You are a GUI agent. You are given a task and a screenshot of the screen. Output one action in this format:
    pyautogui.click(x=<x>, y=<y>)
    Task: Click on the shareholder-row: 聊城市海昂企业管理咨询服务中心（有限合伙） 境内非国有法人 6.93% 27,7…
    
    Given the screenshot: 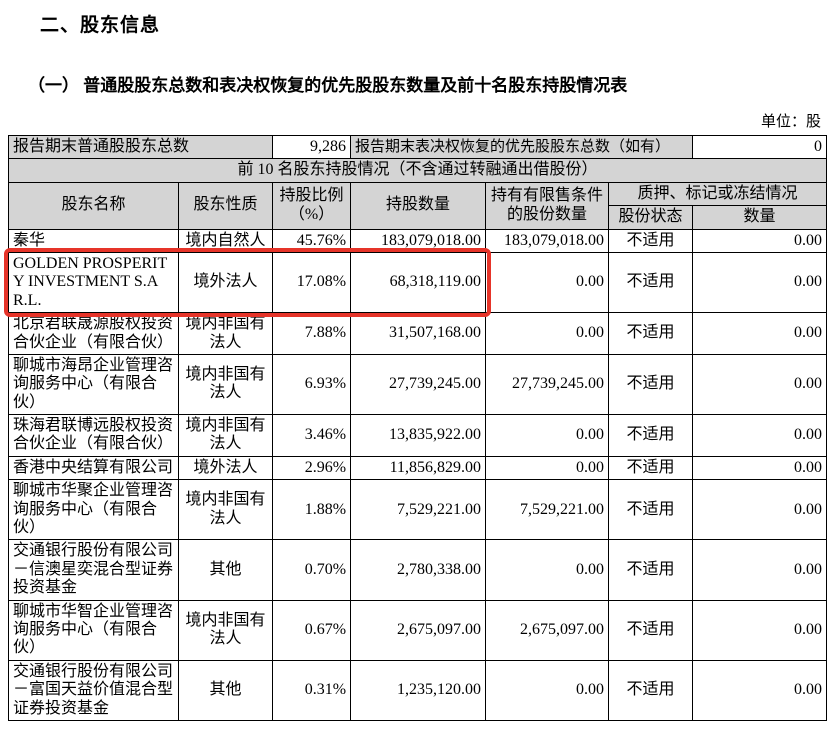 What is the action you would take?
    pyautogui.click(x=418, y=384)
    